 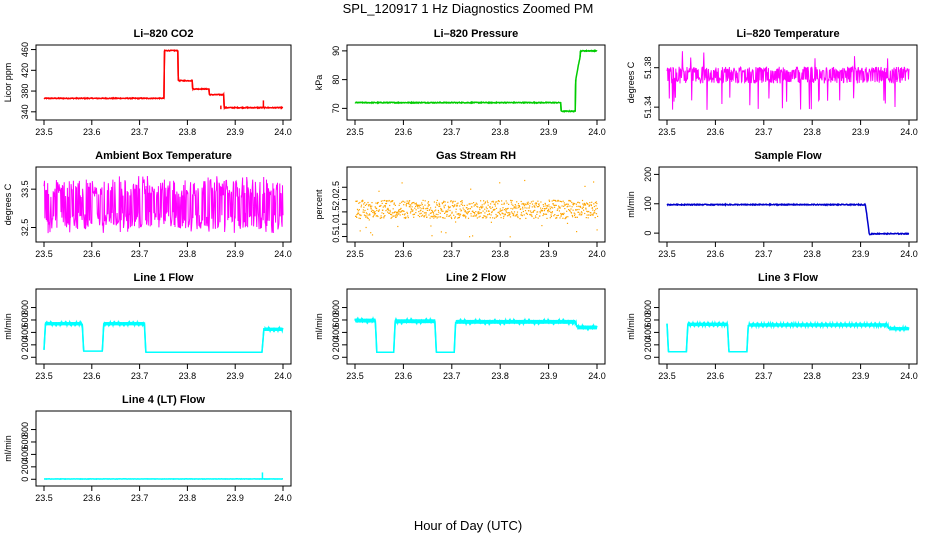 I want to click on y-tick-label: 0, so click(x=648, y=357).